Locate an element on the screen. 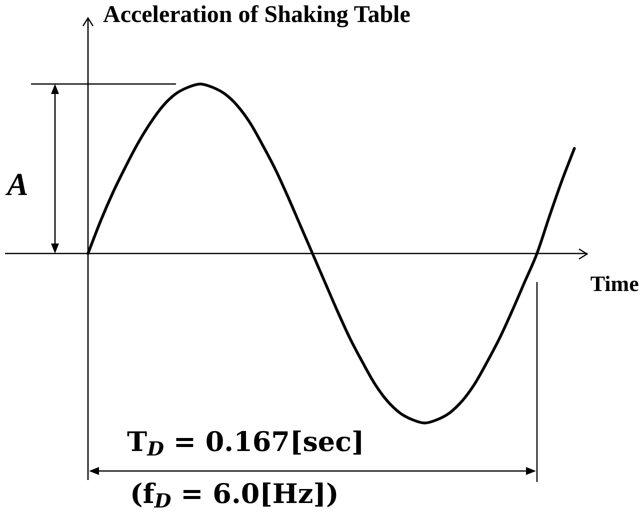 This screenshot has height=514, width=641. text: (f$_{D}$ = 6.0[Hz]) is located at coordinates (234, 495).